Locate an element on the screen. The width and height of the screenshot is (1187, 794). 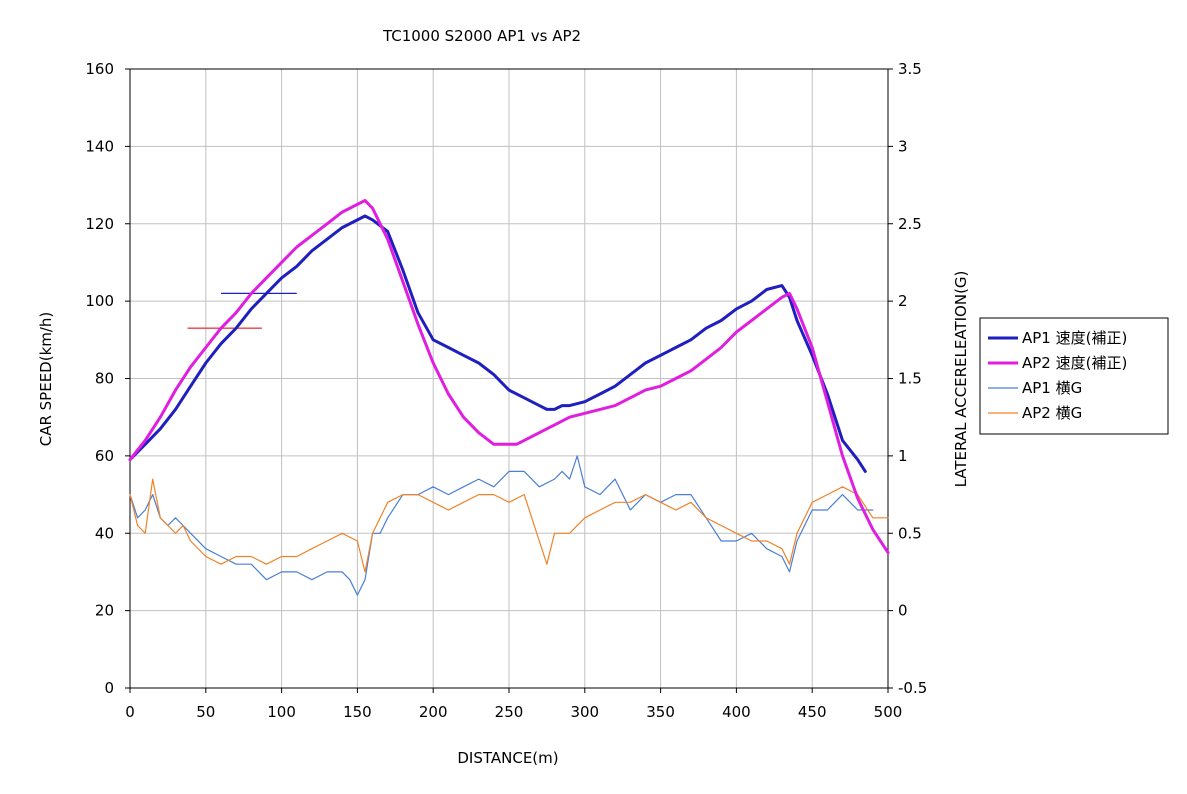
y2-tick-label: 3.5 is located at coordinates (910, 69).